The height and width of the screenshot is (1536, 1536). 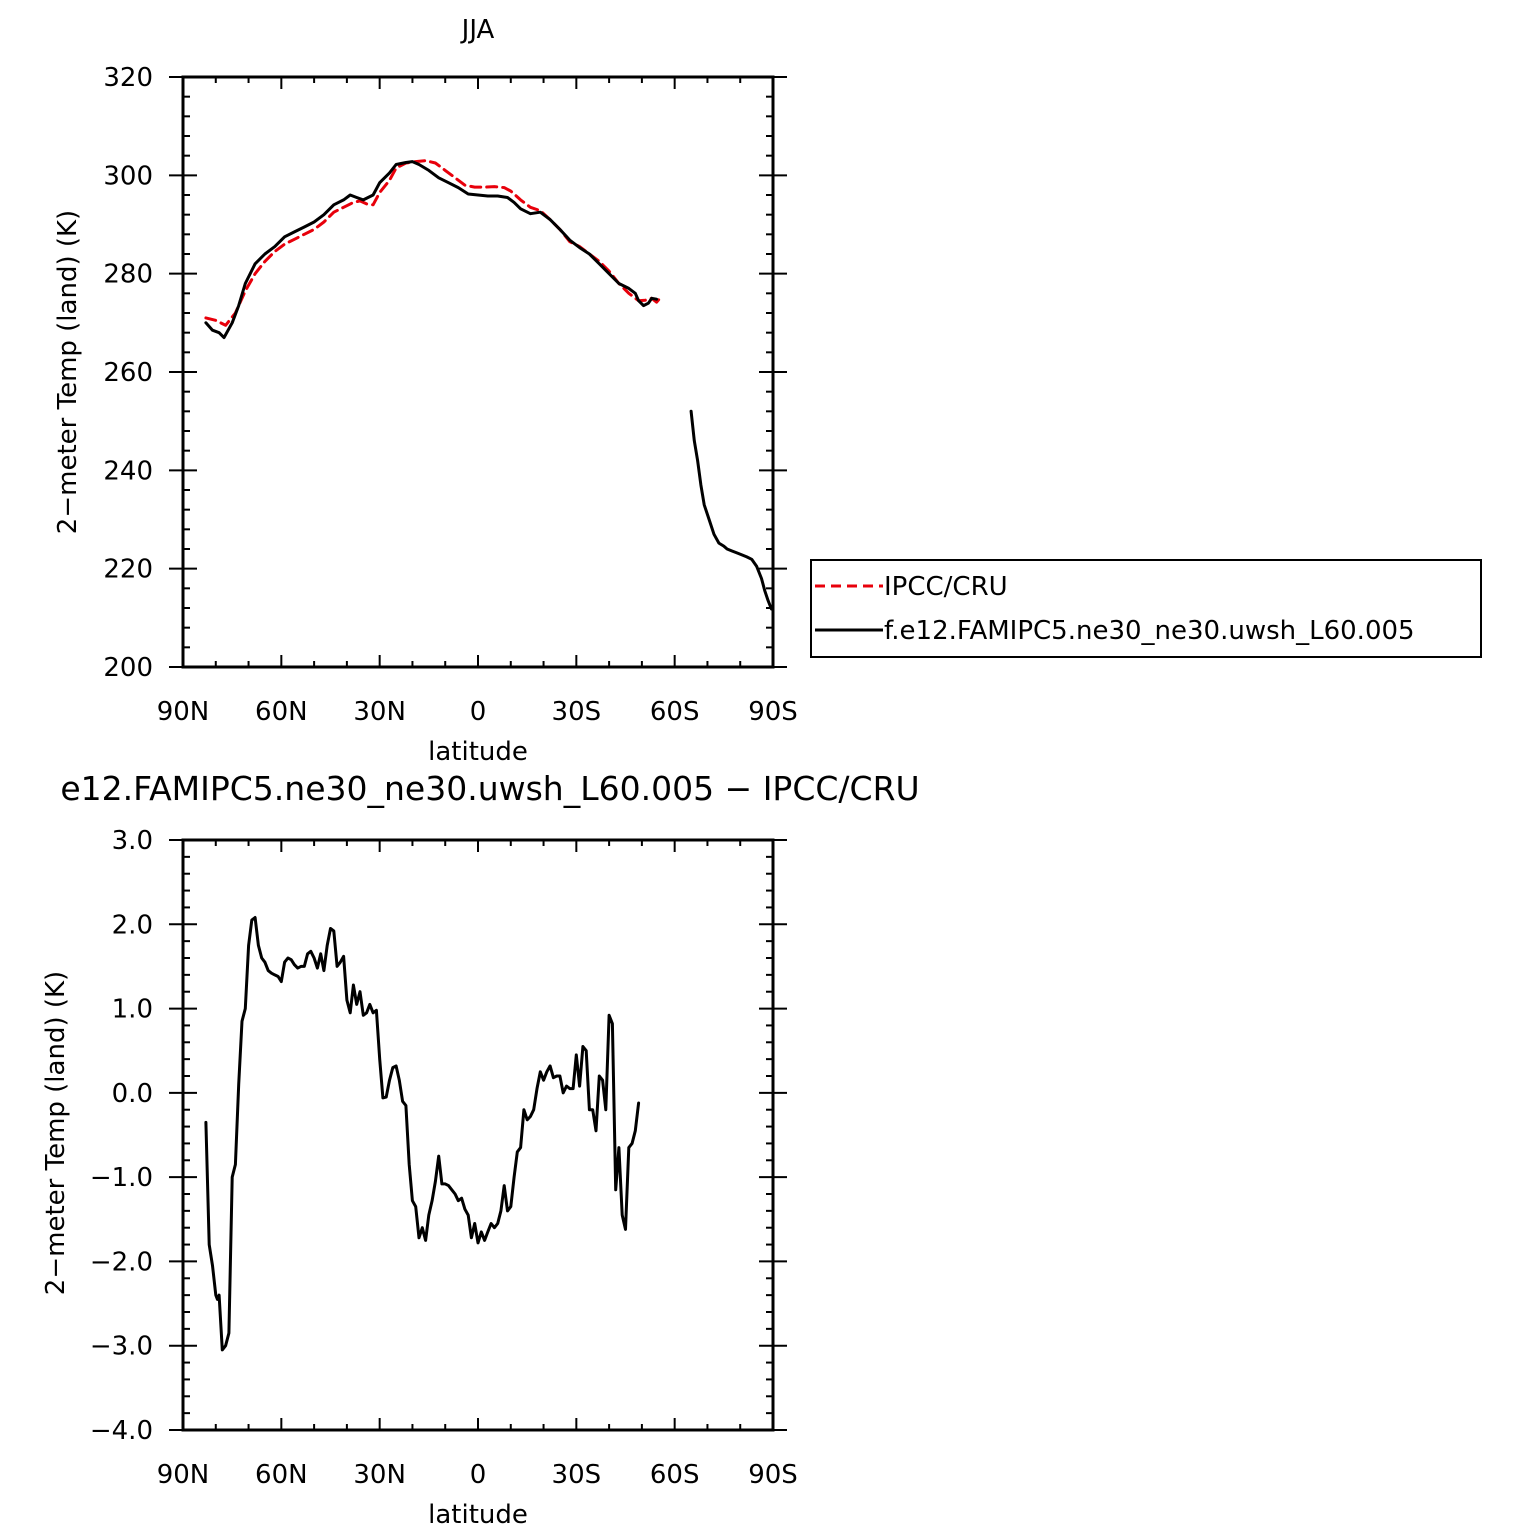 What do you see at coordinates (183, 1475) in the screenshot?
I see `bottom-x-tick-label: 90N` at bounding box center [183, 1475].